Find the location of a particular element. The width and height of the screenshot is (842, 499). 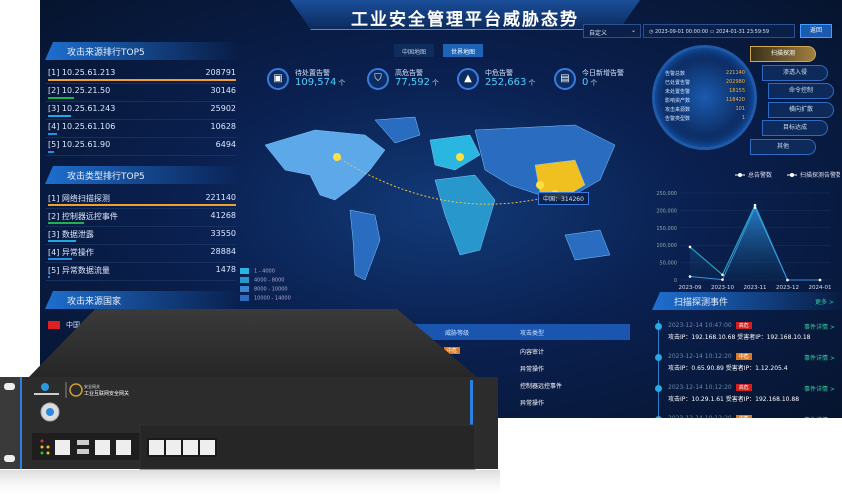

rank-label: [2] 10.25.21.50 is located at coordinates (79, 90).